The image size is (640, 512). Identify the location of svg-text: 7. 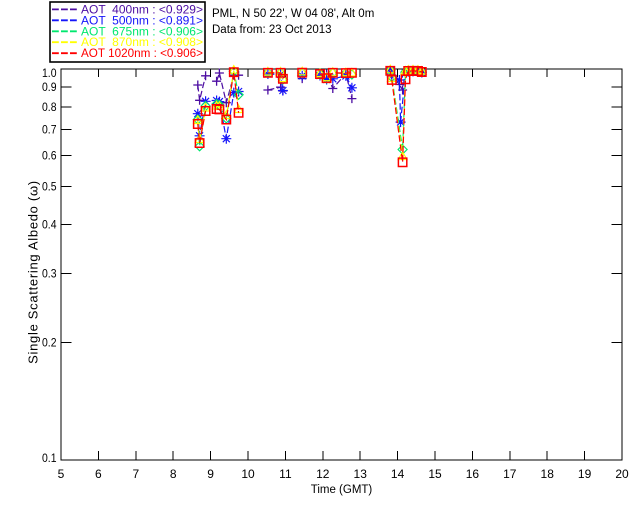
(135, 474).